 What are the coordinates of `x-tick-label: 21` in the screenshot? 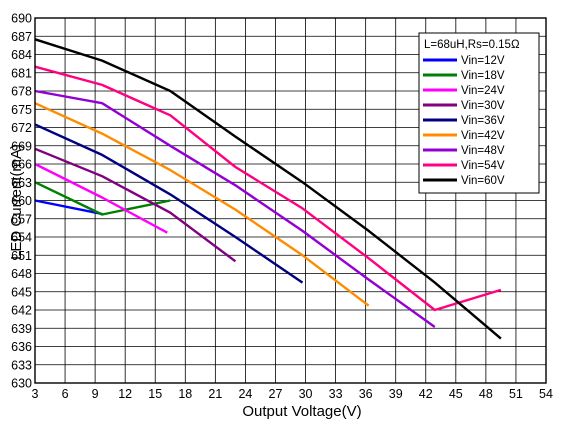 It's located at (215, 394).